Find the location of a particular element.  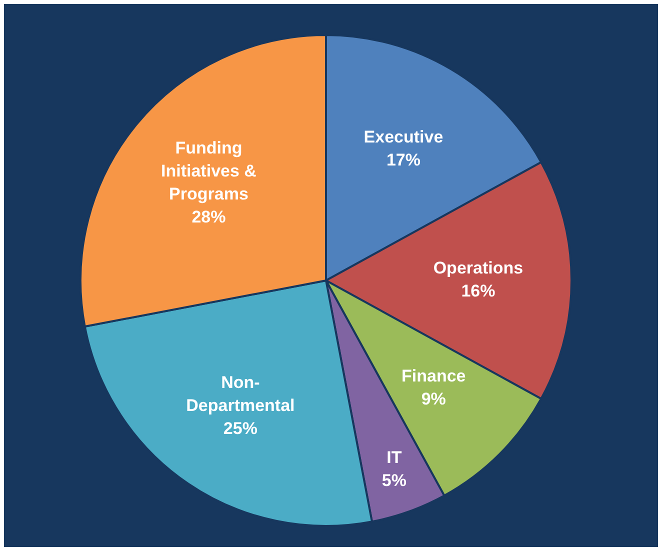

data-label: 16% is located at coordinates (478, 291).